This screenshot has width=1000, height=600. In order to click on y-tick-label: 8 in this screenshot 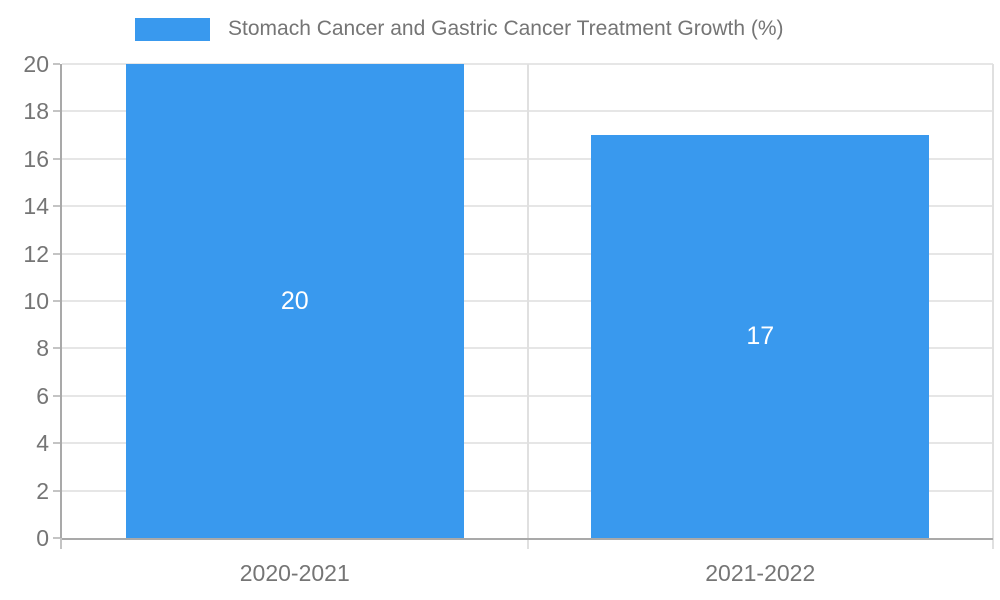, I will do `click(42, 348)`.